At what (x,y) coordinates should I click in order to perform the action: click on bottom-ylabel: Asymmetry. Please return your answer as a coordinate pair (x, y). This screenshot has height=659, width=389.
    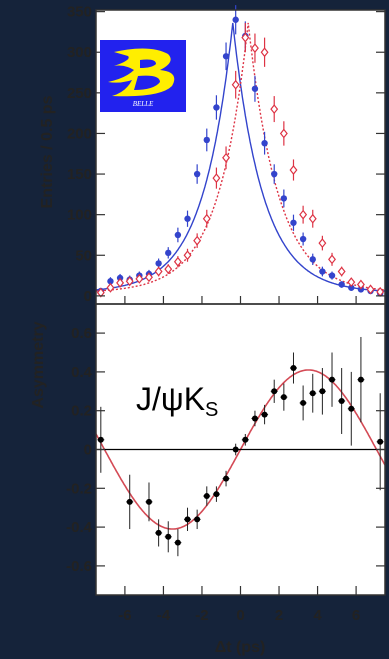
    Looking at the image, I should click on (38, 364).